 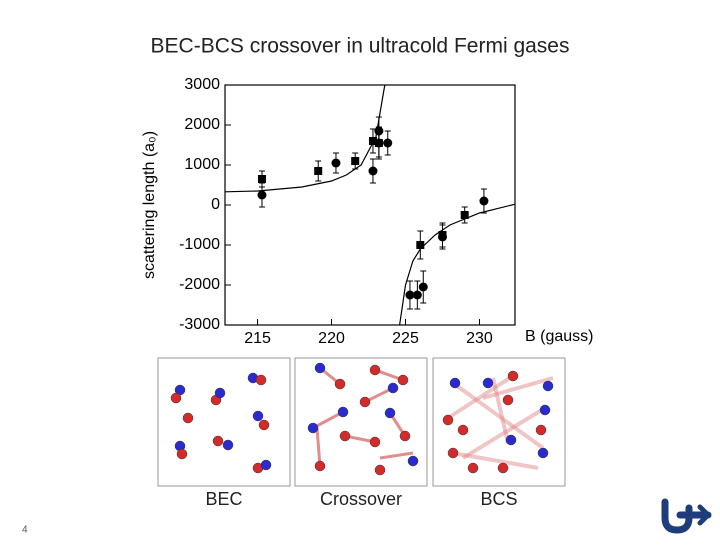 I want to click on logo-arrowhead, so click(x=704, y=515).